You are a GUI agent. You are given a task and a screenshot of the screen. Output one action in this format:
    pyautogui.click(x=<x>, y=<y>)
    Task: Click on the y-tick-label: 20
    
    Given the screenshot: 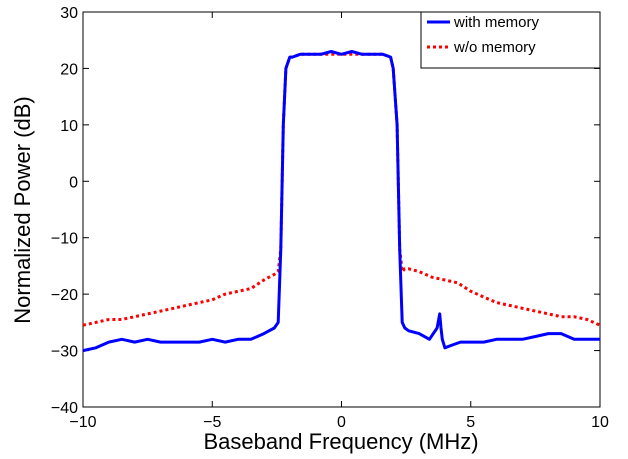 What is the action you would take?
    pyautogui.click(x=69, y=69)
    